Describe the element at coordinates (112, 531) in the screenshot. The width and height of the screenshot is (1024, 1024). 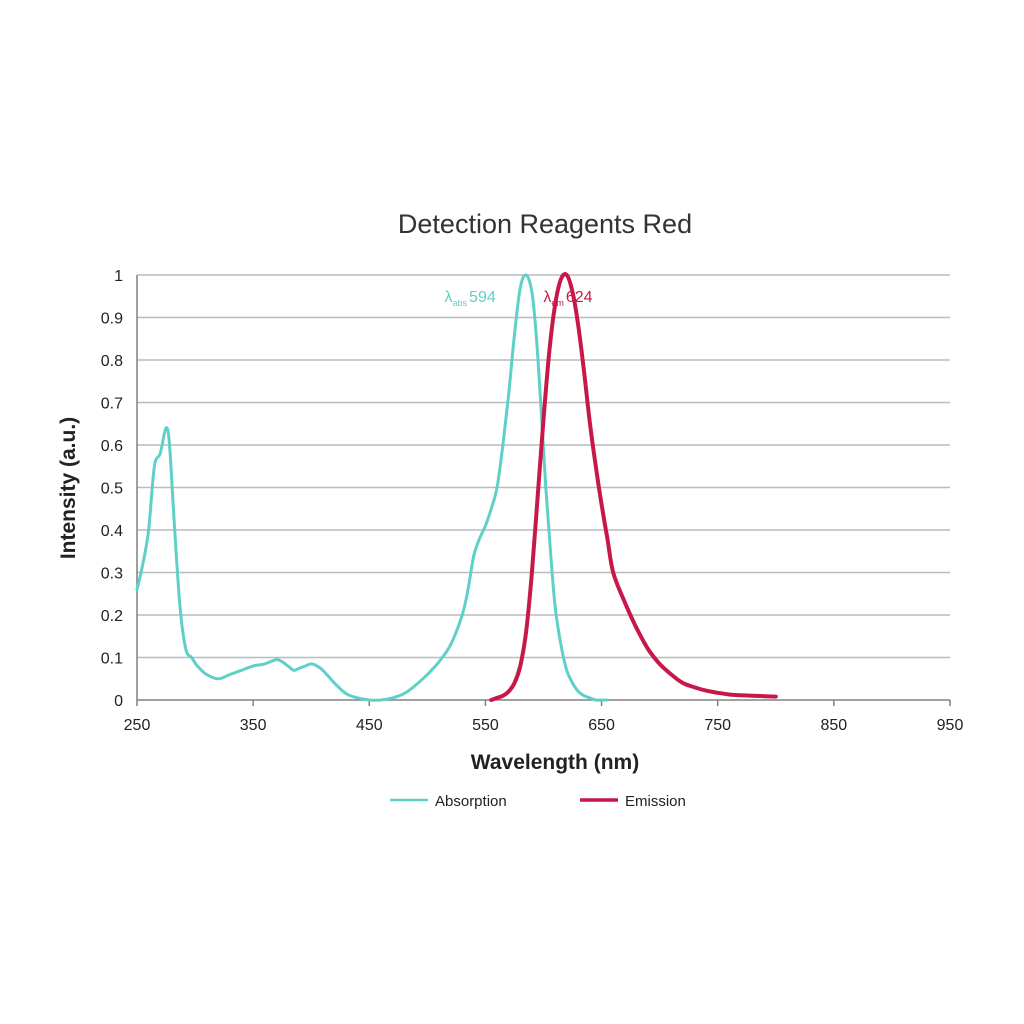
I see `y-tick-label: 0.4` at that location.